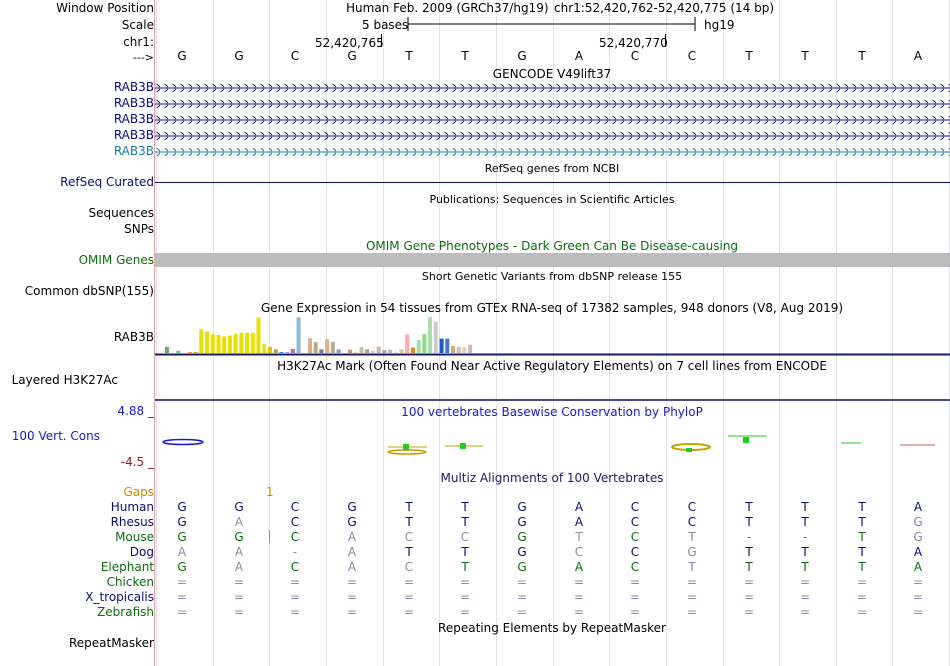 Image resolution: width=950 pixels, height=666 pixels. I want to click on species-label-elephant: Elephant, so click(127, 567).